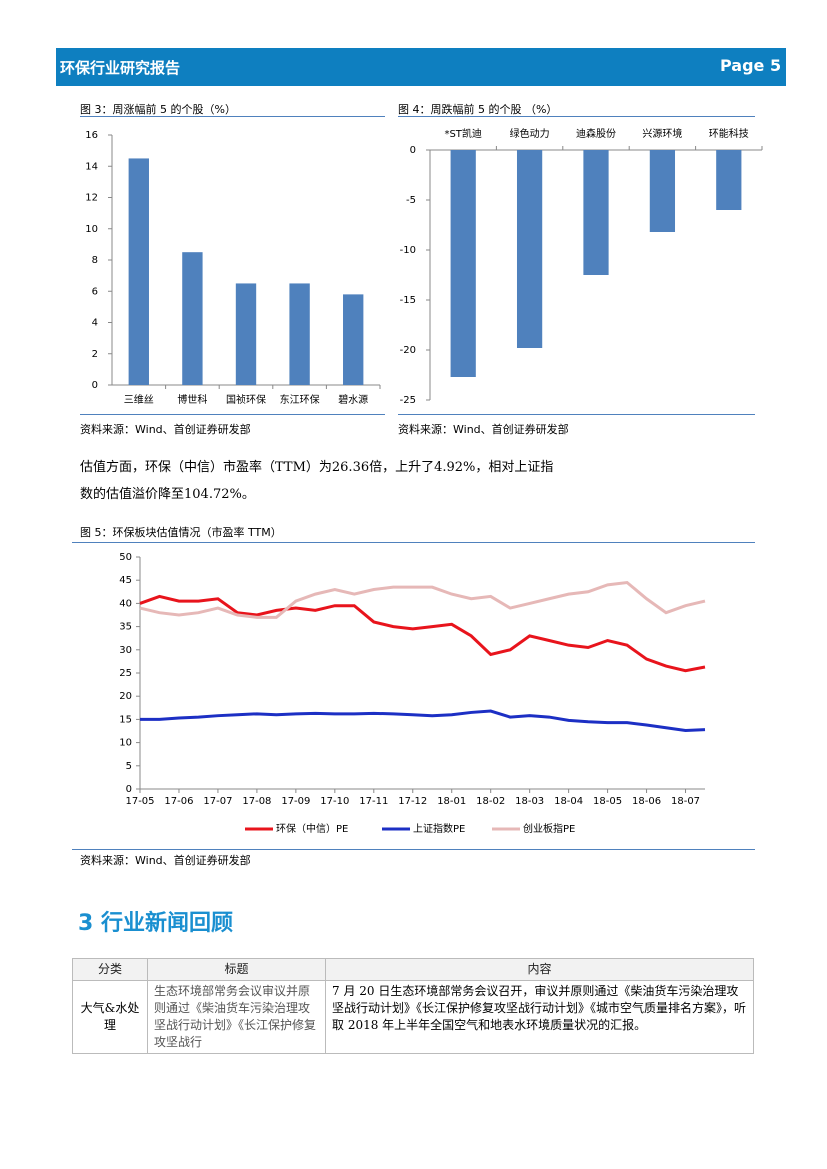 The height and width of the screenshot is (1169, 827). What do you see at coordinates (539, 969) in the screenshot?
I see `th: 内容` at bounding box center [539, 969].